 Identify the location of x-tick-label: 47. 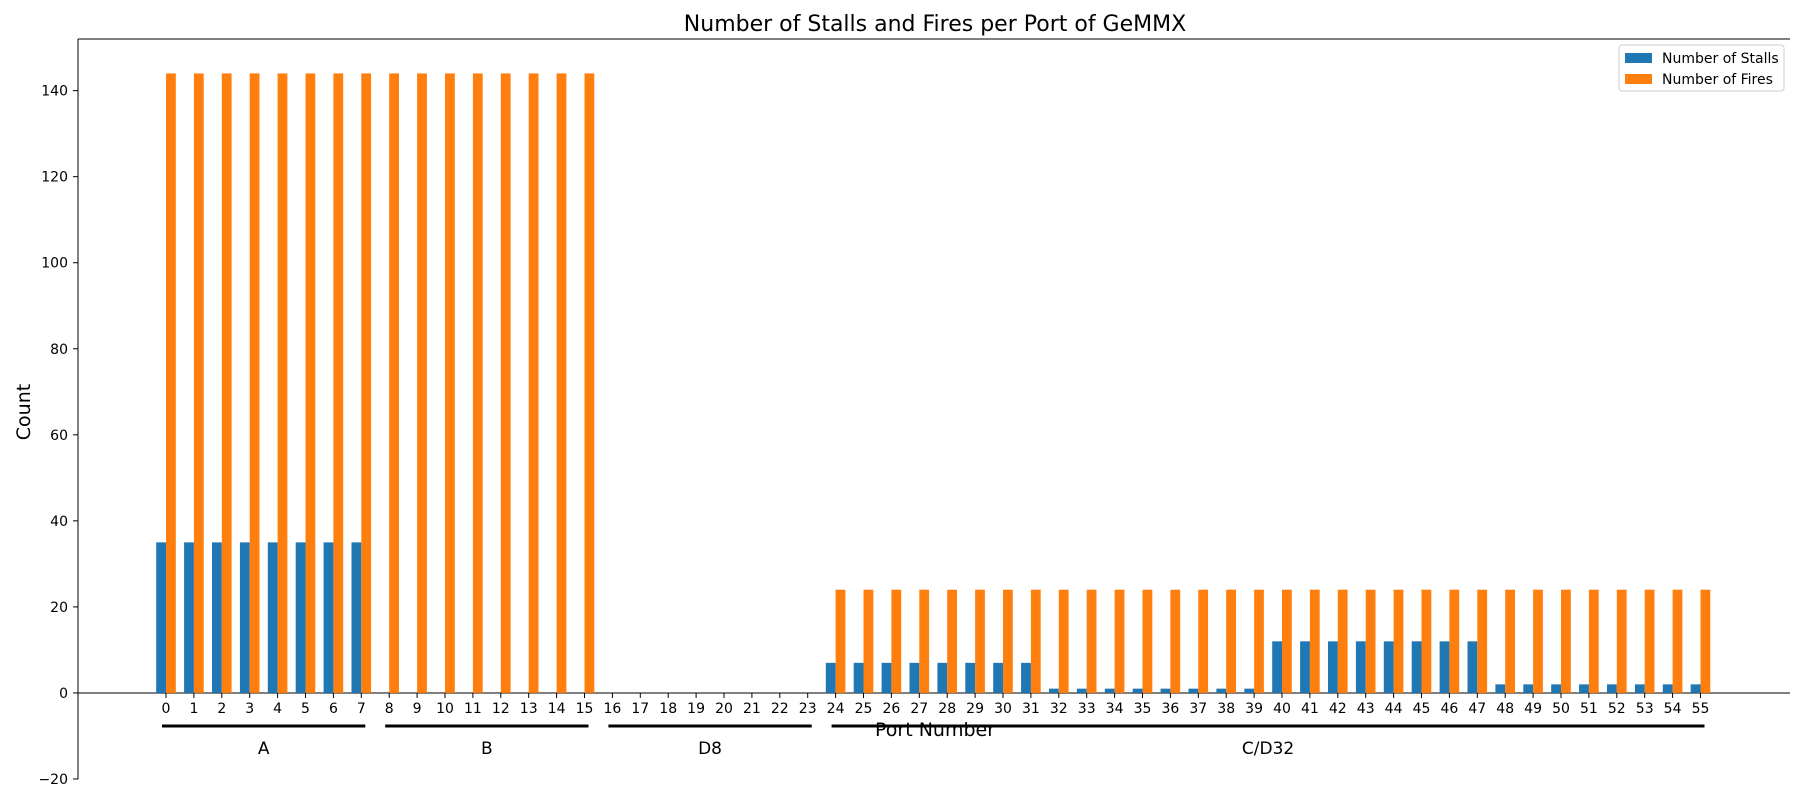
(1477, 709).